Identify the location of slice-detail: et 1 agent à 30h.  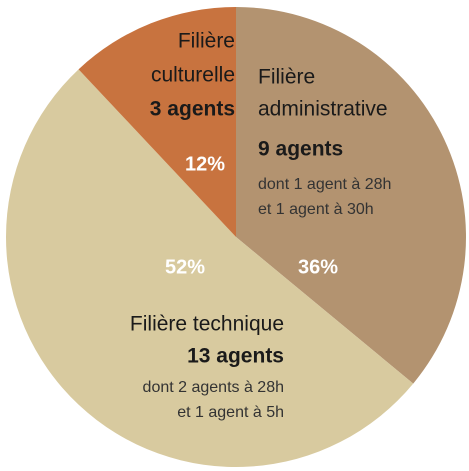
(316, 209).